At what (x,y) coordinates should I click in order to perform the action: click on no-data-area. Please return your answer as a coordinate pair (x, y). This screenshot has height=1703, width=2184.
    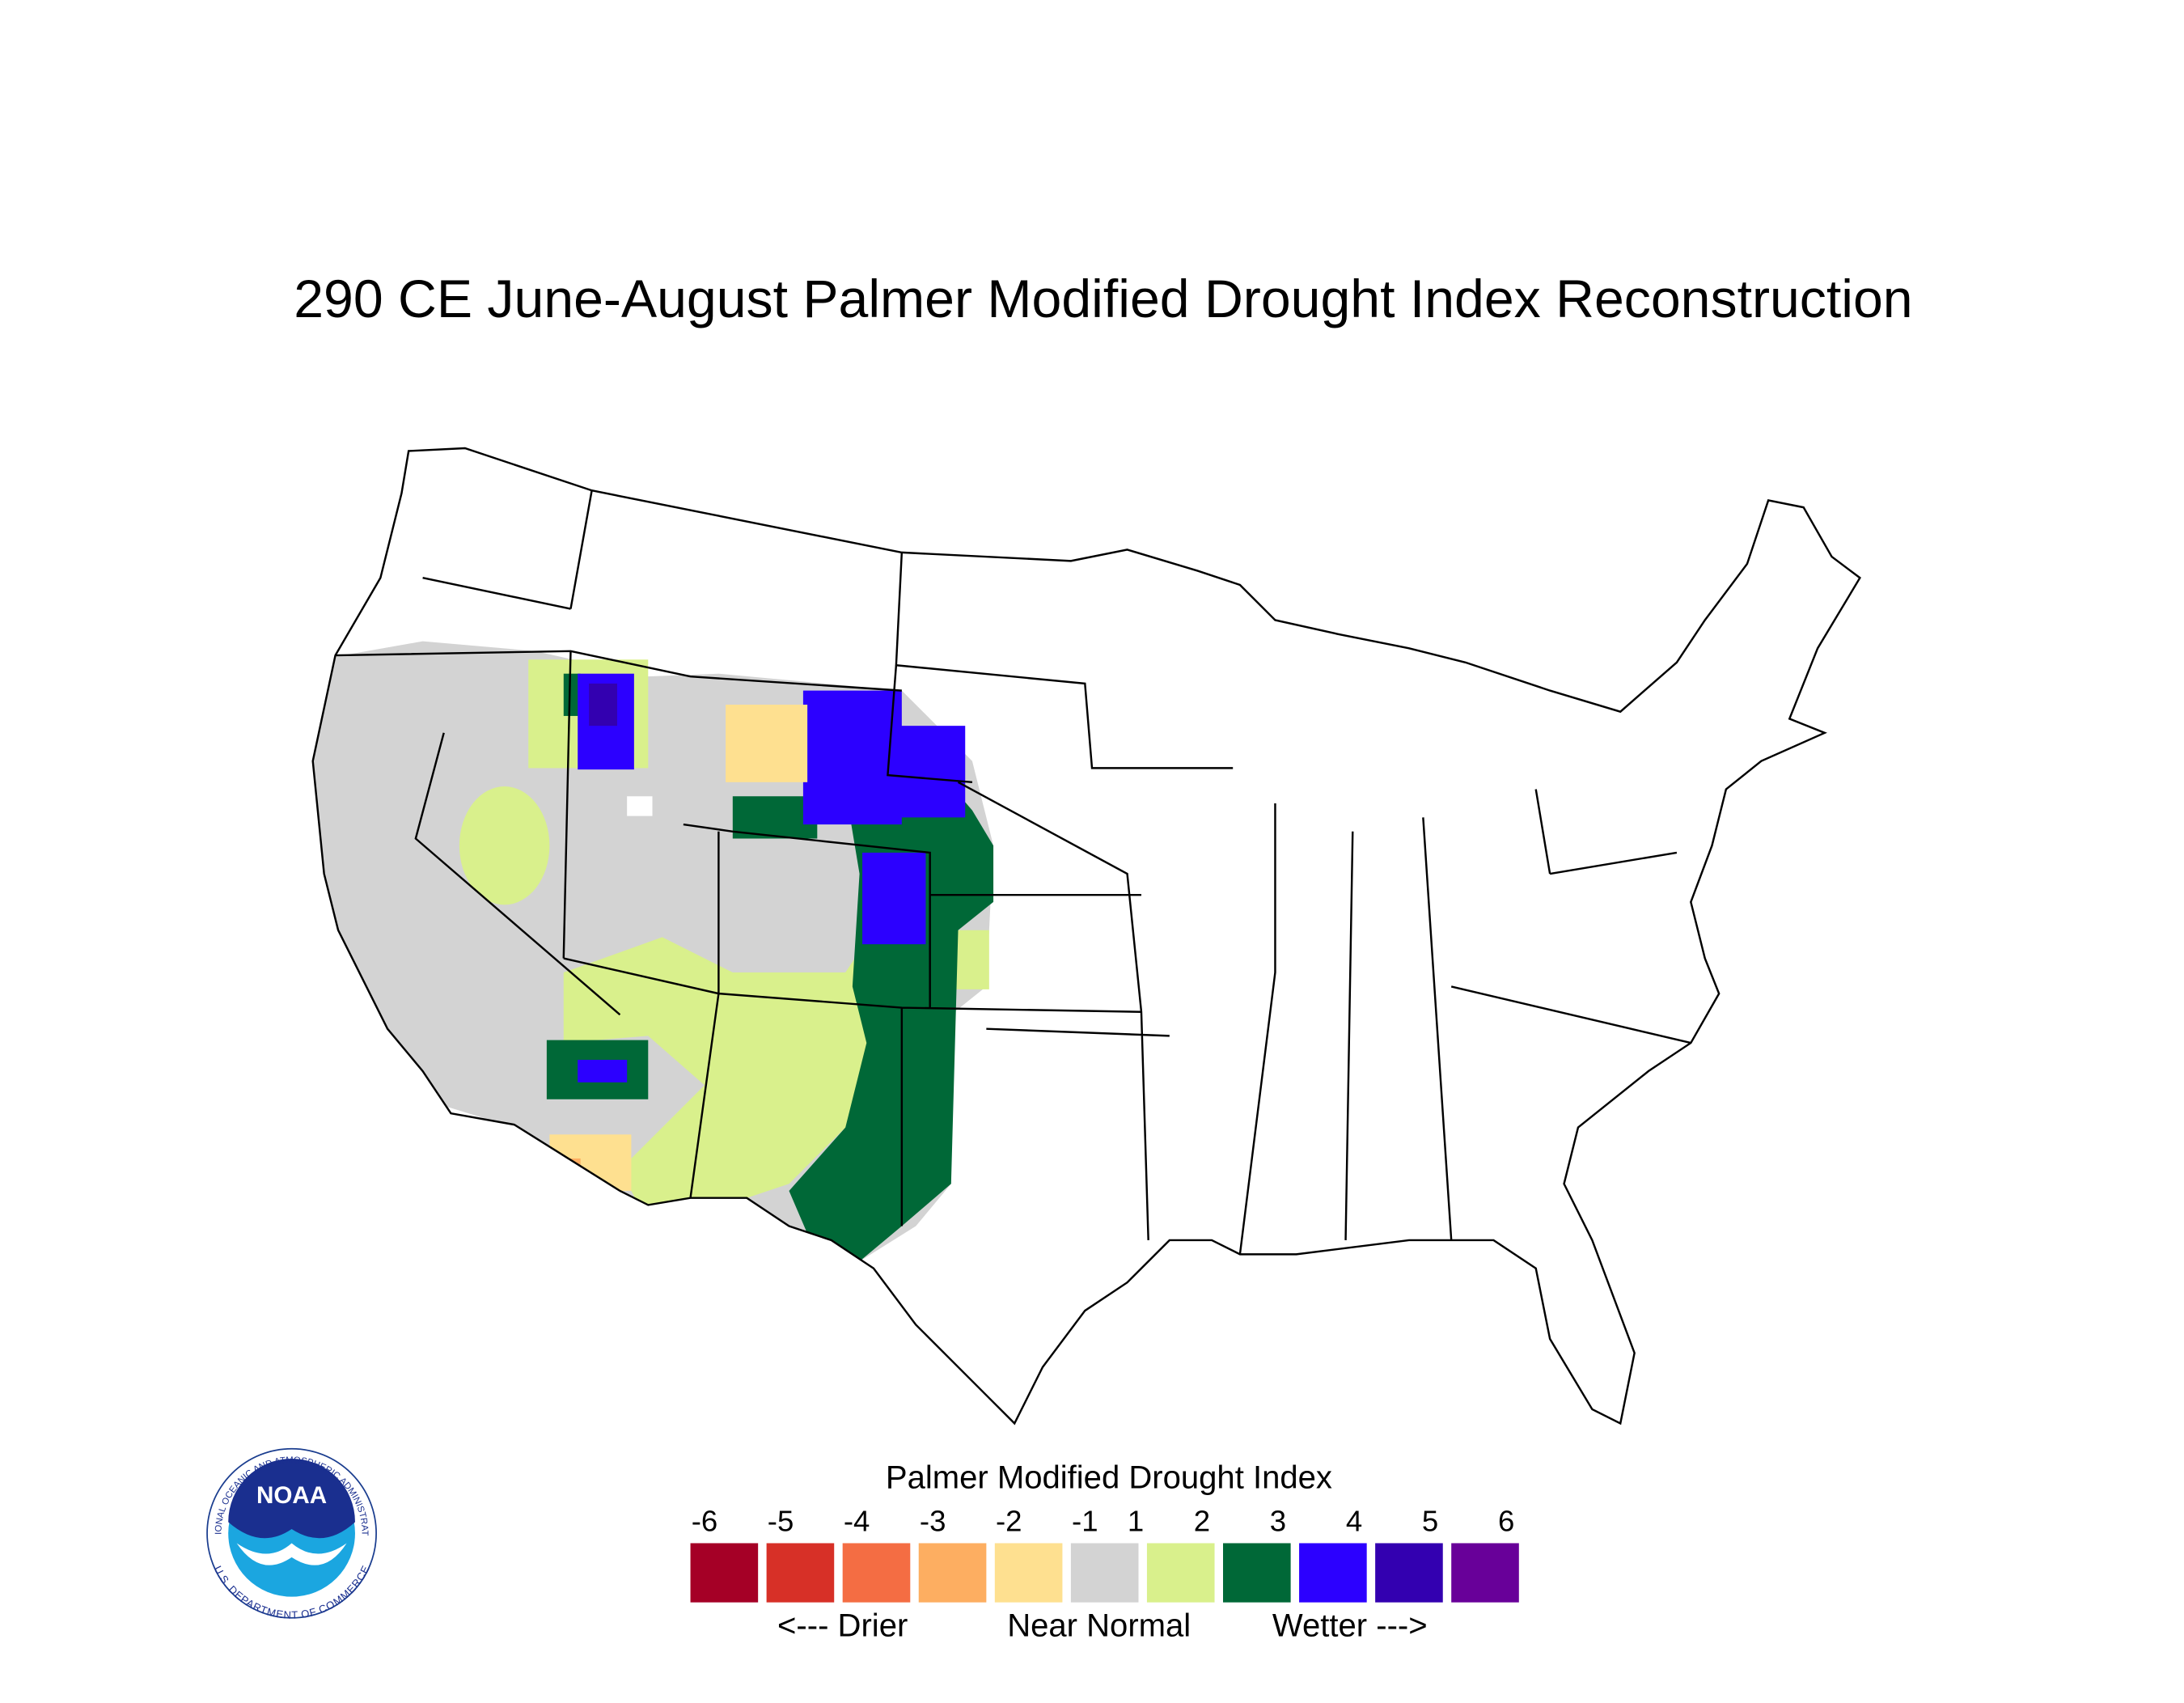
    Looking at the image, I should click on (640, 806).